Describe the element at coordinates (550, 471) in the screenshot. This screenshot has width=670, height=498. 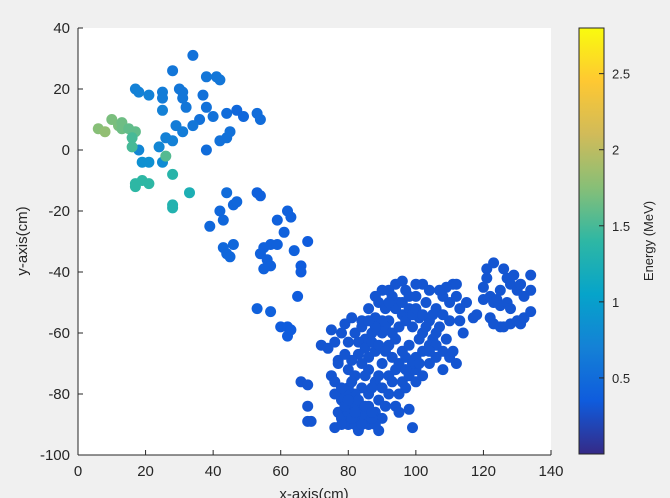
I see `x-tick-label: 140` at that location.